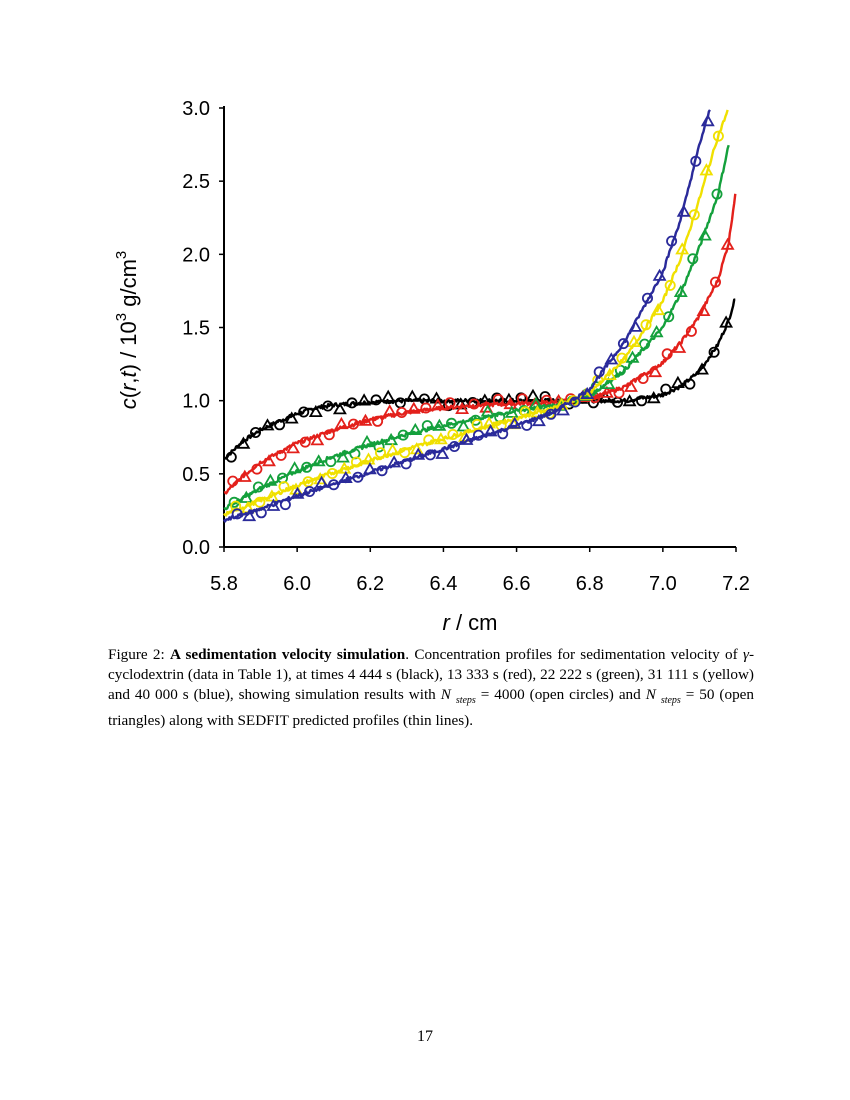  I want to click on page-number: 17, so click(425, 1036).